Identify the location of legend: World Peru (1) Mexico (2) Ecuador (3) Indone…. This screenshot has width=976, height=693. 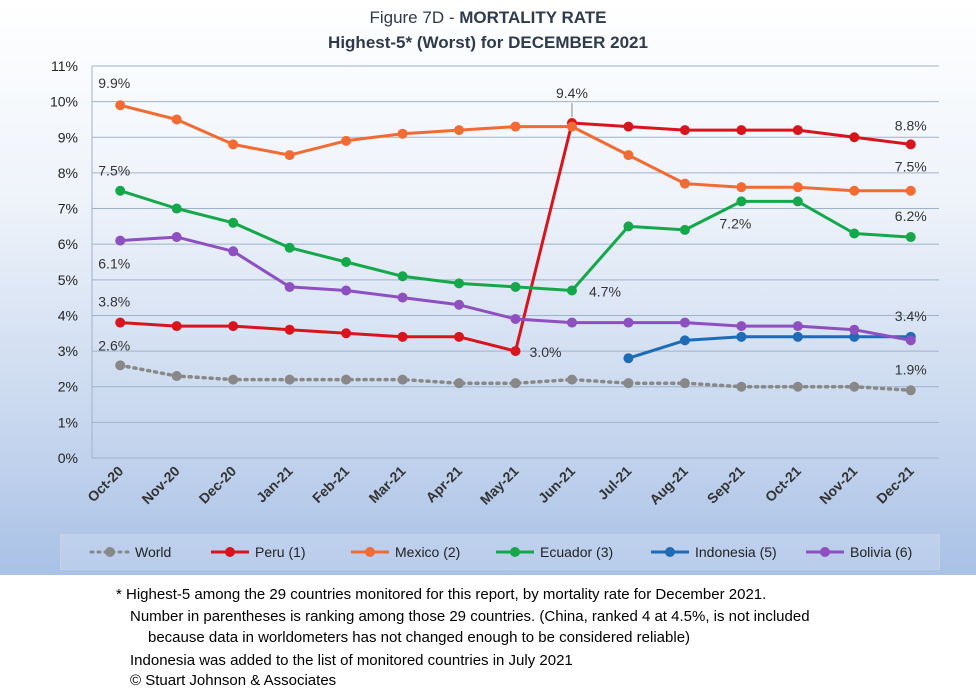
(500, 552).